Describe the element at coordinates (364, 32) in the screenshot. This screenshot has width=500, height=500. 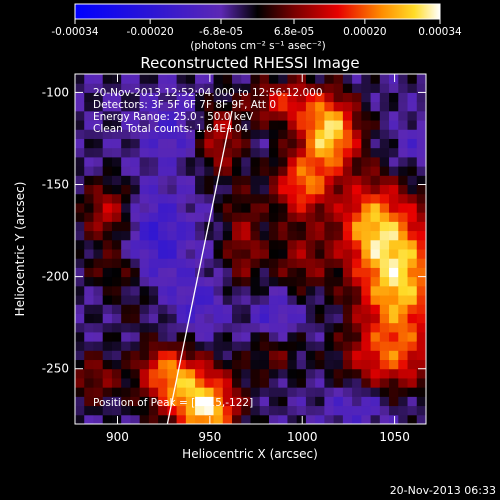
I see `colorbar-tick-label: 0.00020` at that location.